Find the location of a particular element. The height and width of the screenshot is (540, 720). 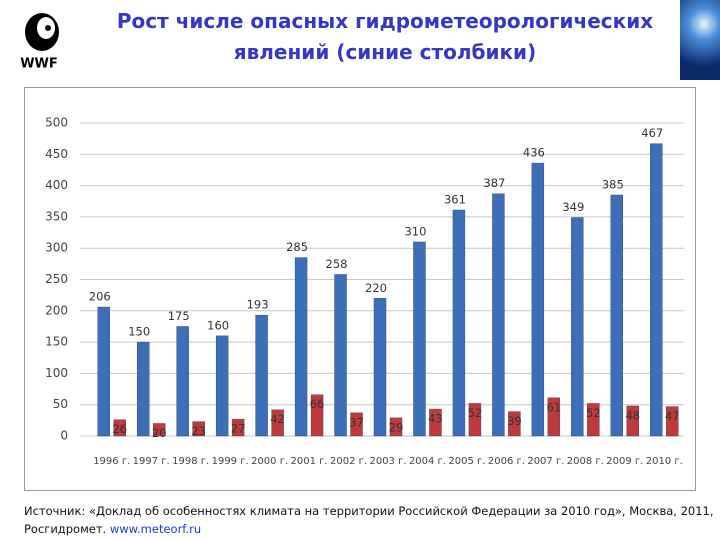

data-label: 310 is located at coordinates (415, 231).